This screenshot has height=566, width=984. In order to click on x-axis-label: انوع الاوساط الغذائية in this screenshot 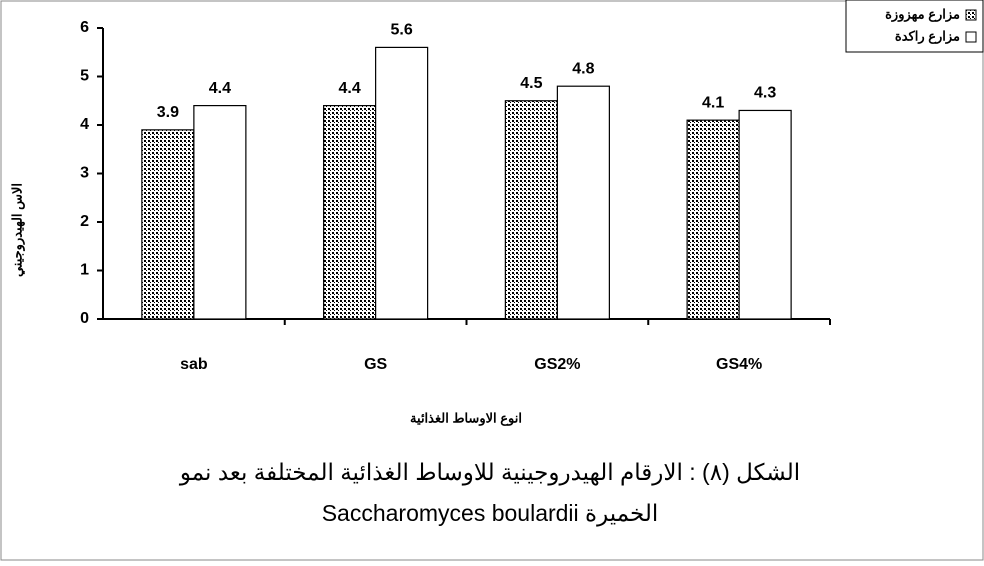, I will do `click(466, 418)`.